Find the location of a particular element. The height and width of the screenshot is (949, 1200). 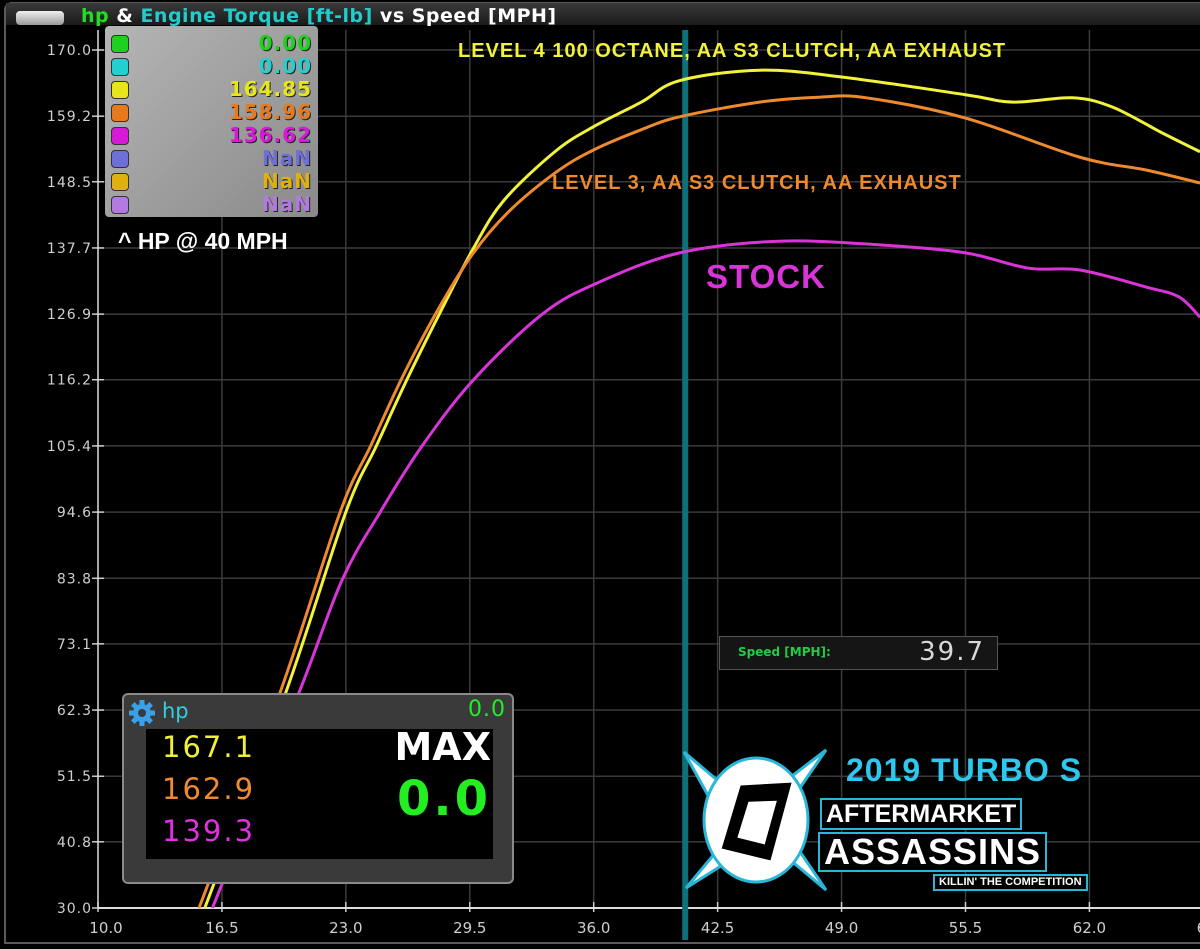

speed-readout-label: Speed [MPH]: is located at coordinates (784, 652).